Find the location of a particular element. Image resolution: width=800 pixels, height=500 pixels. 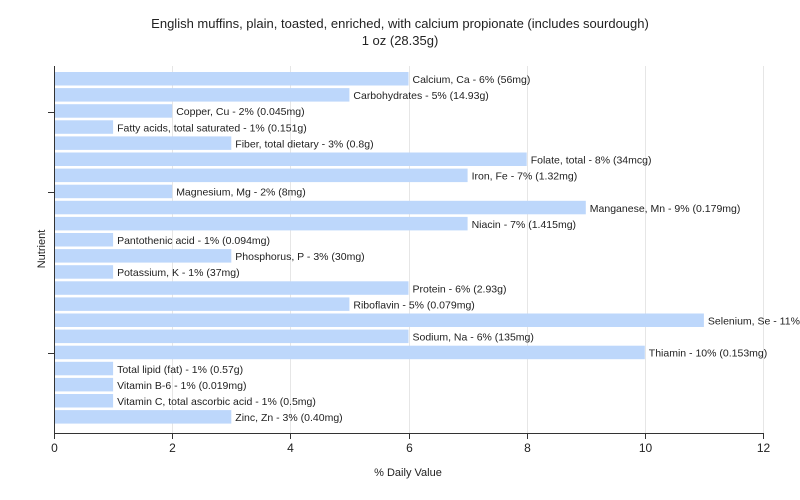

x-tick-label: 10 is located at coordinates (646, 448).